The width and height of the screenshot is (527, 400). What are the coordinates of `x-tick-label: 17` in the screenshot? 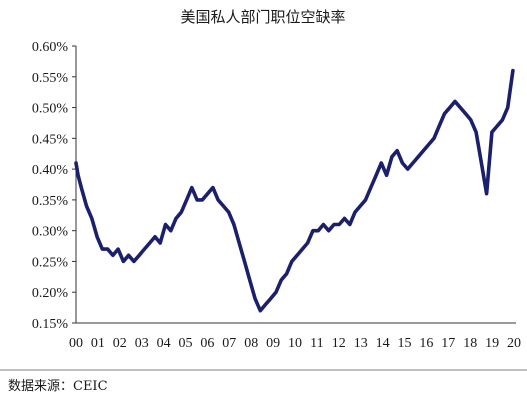 It's located at (448, 343).